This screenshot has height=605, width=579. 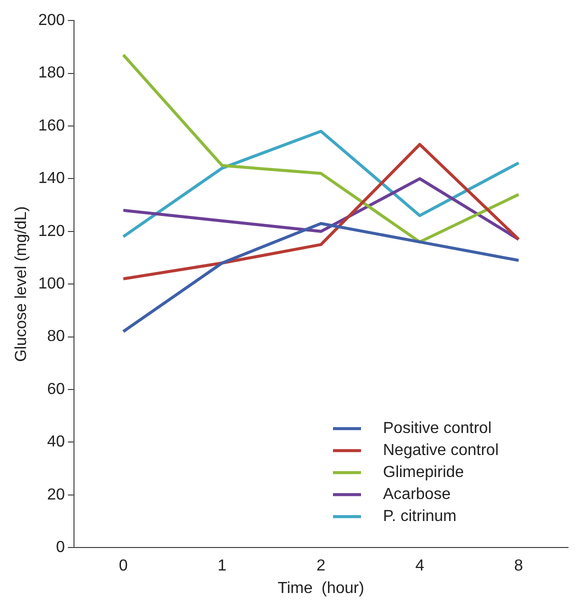 I want to click on y-tick-label: 40, so click(x=56, y=442).